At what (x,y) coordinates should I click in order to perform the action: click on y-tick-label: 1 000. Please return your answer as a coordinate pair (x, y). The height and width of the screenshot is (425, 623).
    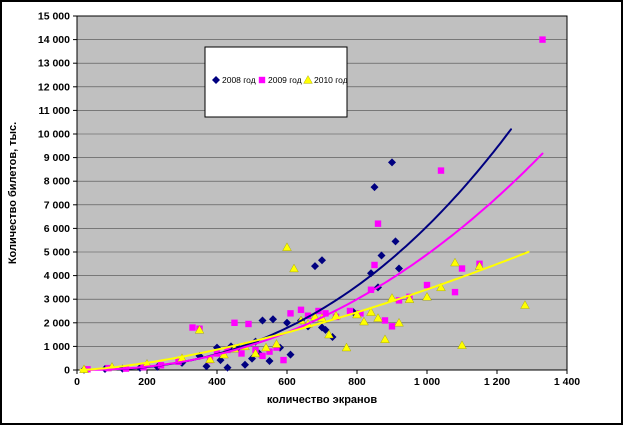
    Looking at the image, I should click on (57, 347).